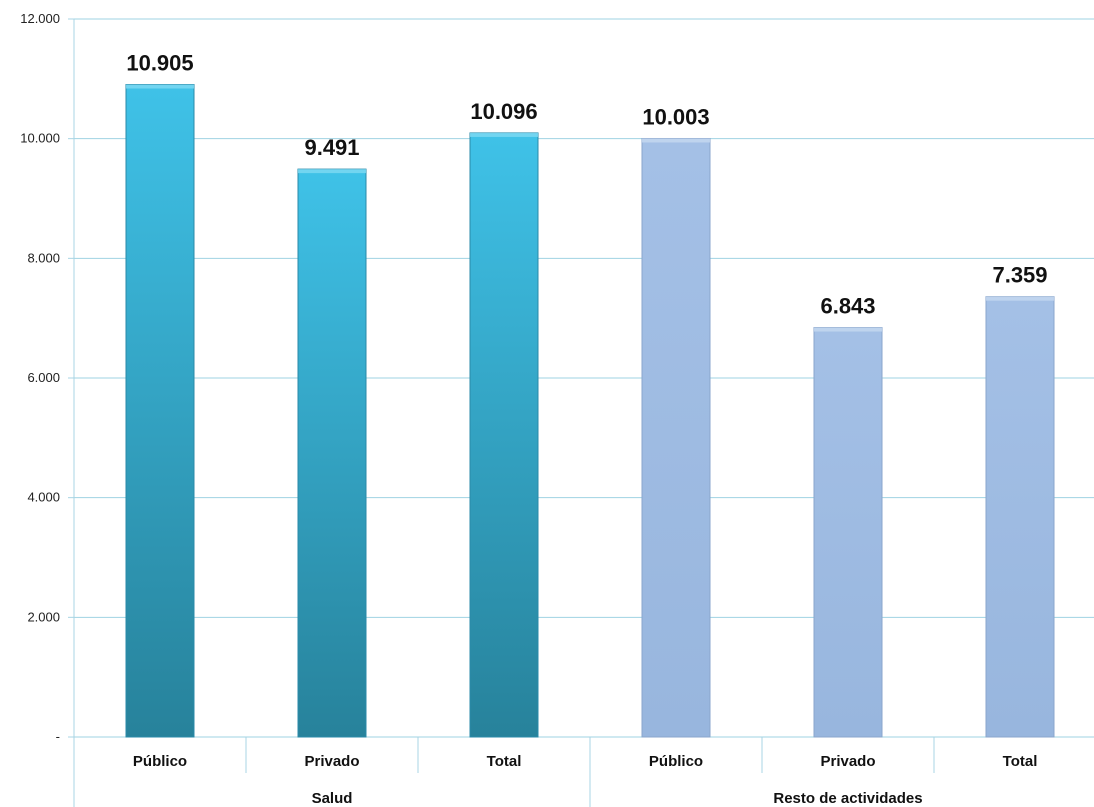 This screenshot has height=807, width=1094. What do you see at coordinates (43, 616) in the screenshot?
I see `y-tick-label: 2.000` at bounding box center [43, 616].